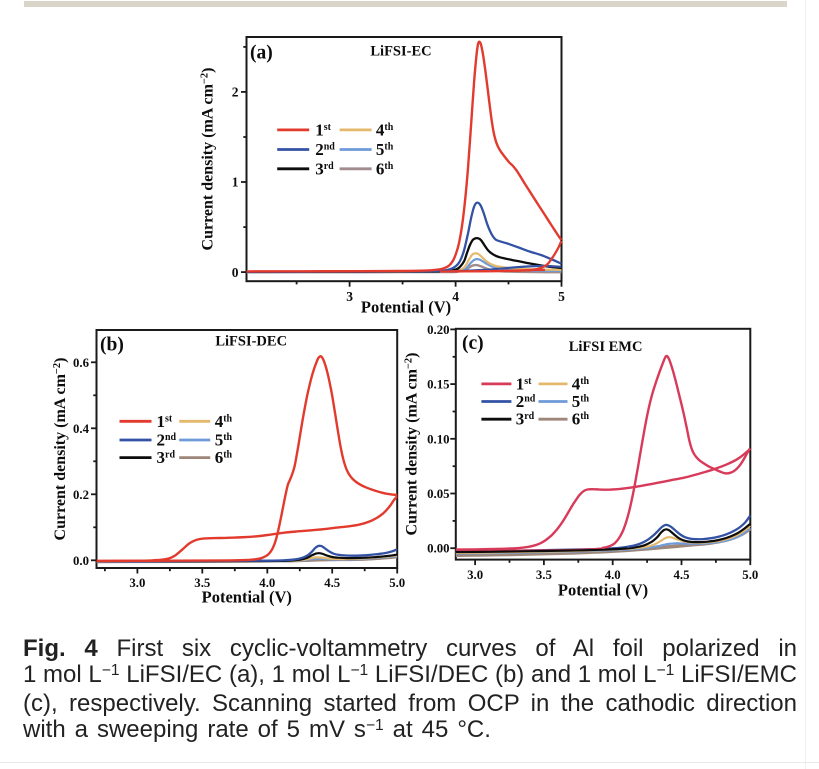 The height and width of the screenshot is (769, 819). What do you see at coordinates (81, 363) in the screenshot?
I see `svg-text: 0.6` at bounding box center [81, 363].